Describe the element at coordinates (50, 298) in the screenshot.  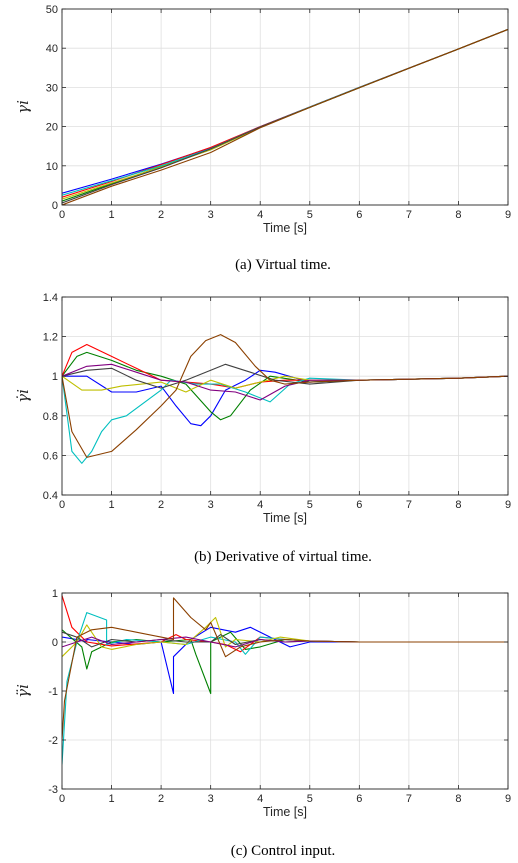
I see `y-tick-label: 1.4` at that location.